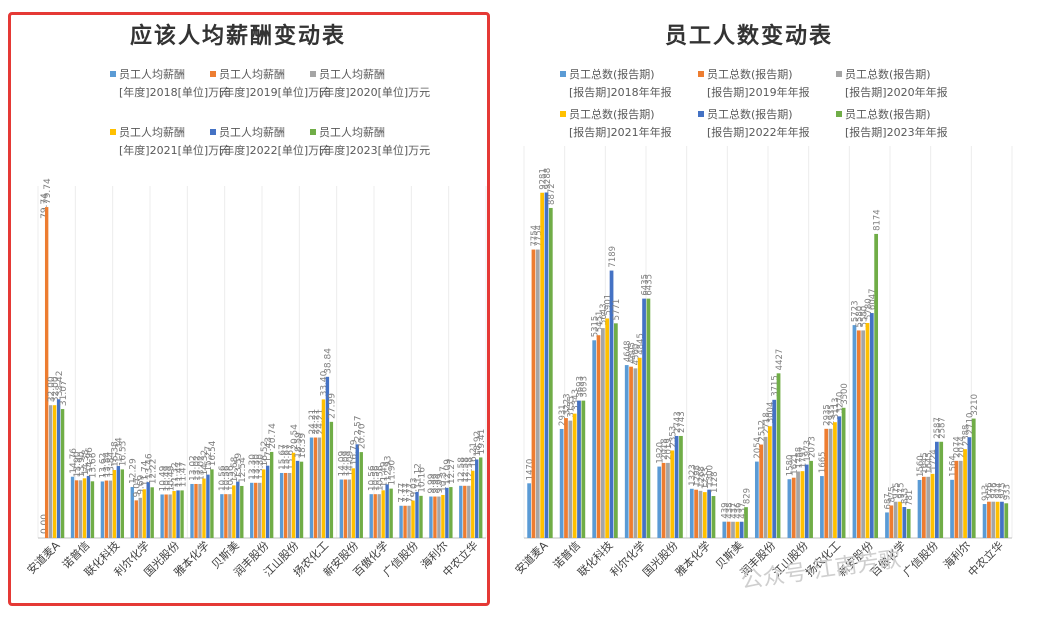 The height and width of the screenshot is (620, 1057). I want to click on right-chart-data-label: 438, so click(730, 510).